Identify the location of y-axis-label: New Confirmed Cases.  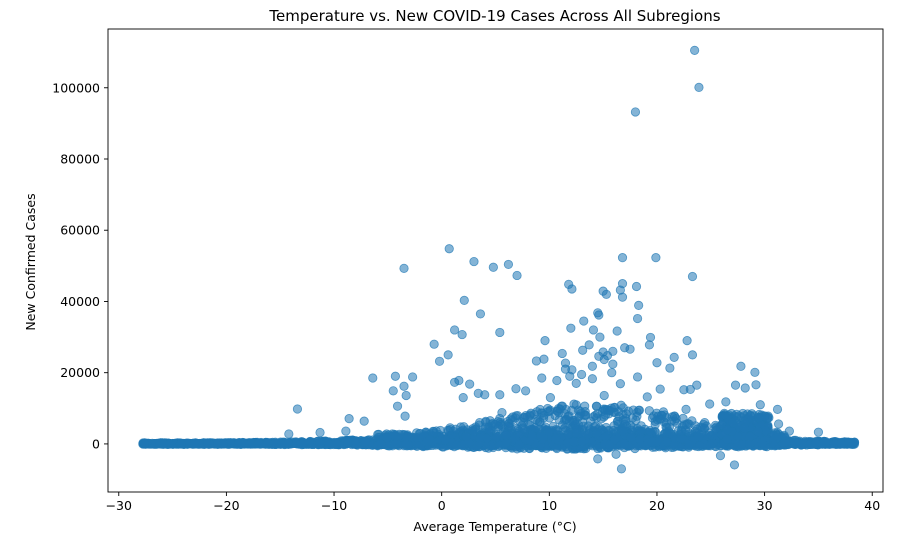
(30, 261).